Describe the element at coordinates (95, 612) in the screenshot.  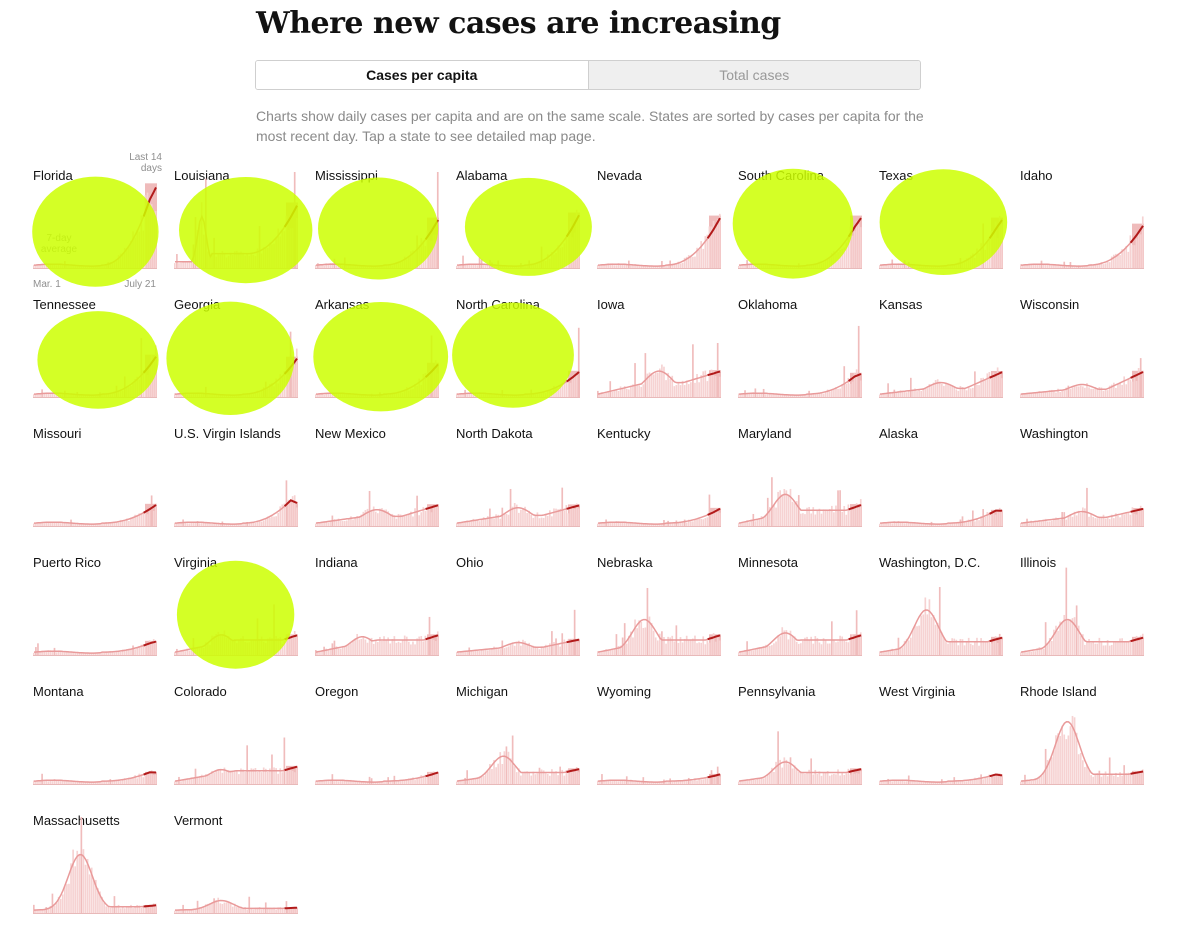
I see `state-chart-puerto-rico: Puerto Rico` at that location.